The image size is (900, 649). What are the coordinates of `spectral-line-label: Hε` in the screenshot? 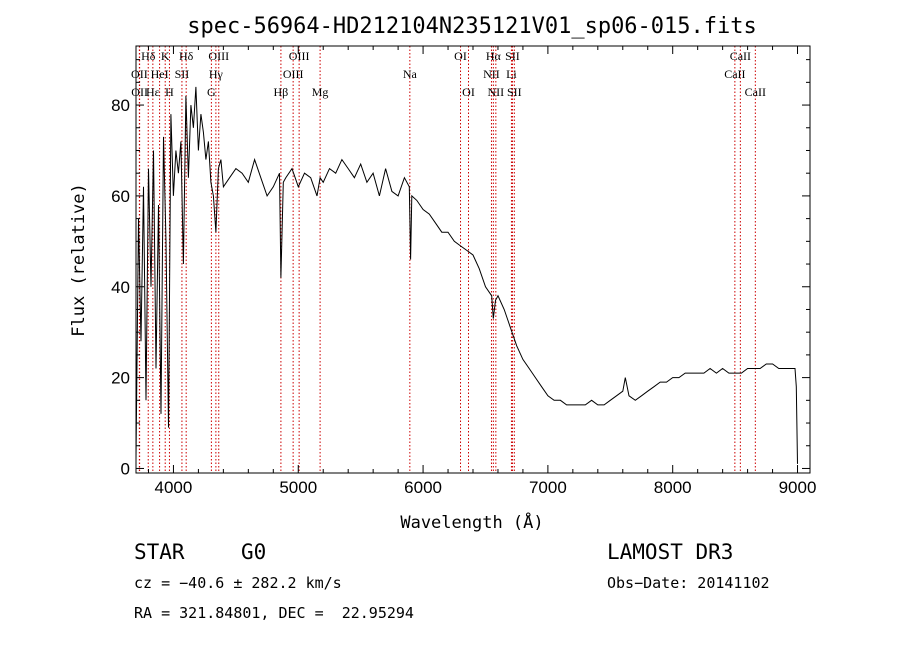 It's located at (153, 92).